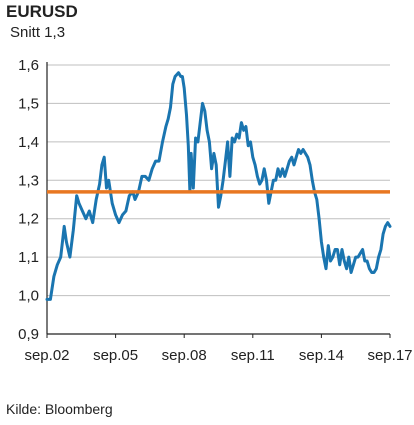 The image size is (414, 425). I want to click on y-tick-label: 1,5, so click(28, 103).